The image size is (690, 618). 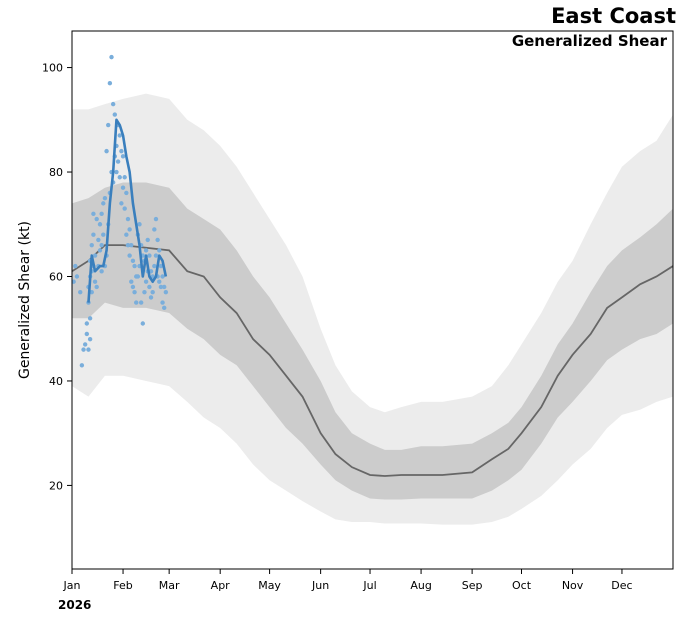 I want to click on x-tick-label: Aug, so click(x=420, y=585).